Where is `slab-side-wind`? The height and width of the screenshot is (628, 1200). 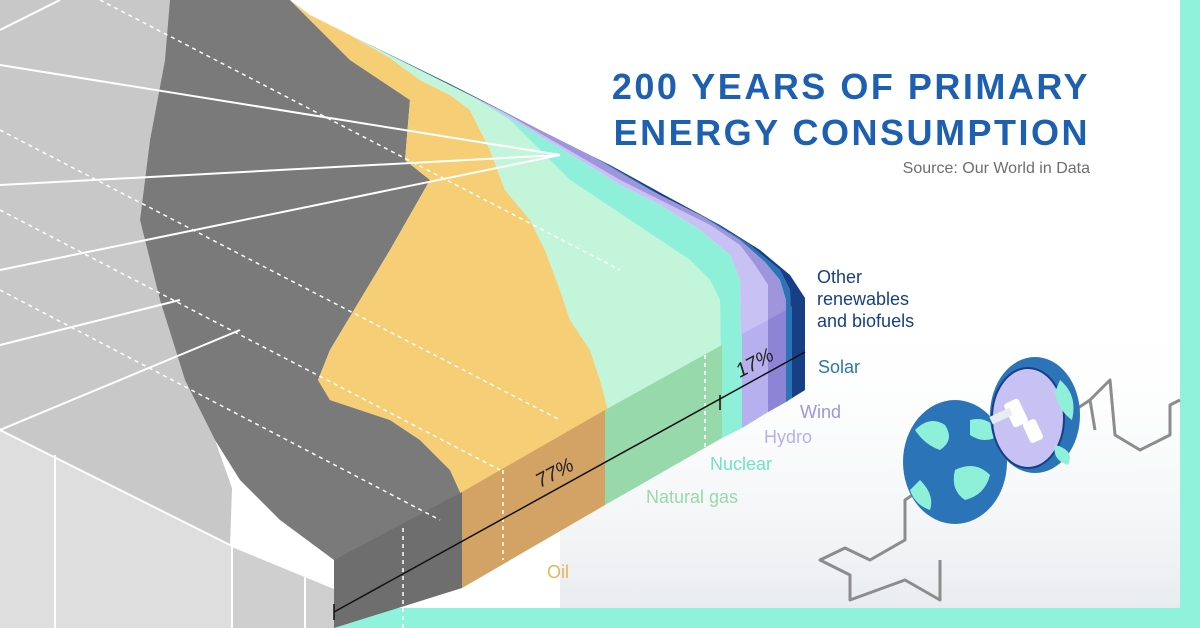 slab-side-wind is located at coordinates (777, 361).